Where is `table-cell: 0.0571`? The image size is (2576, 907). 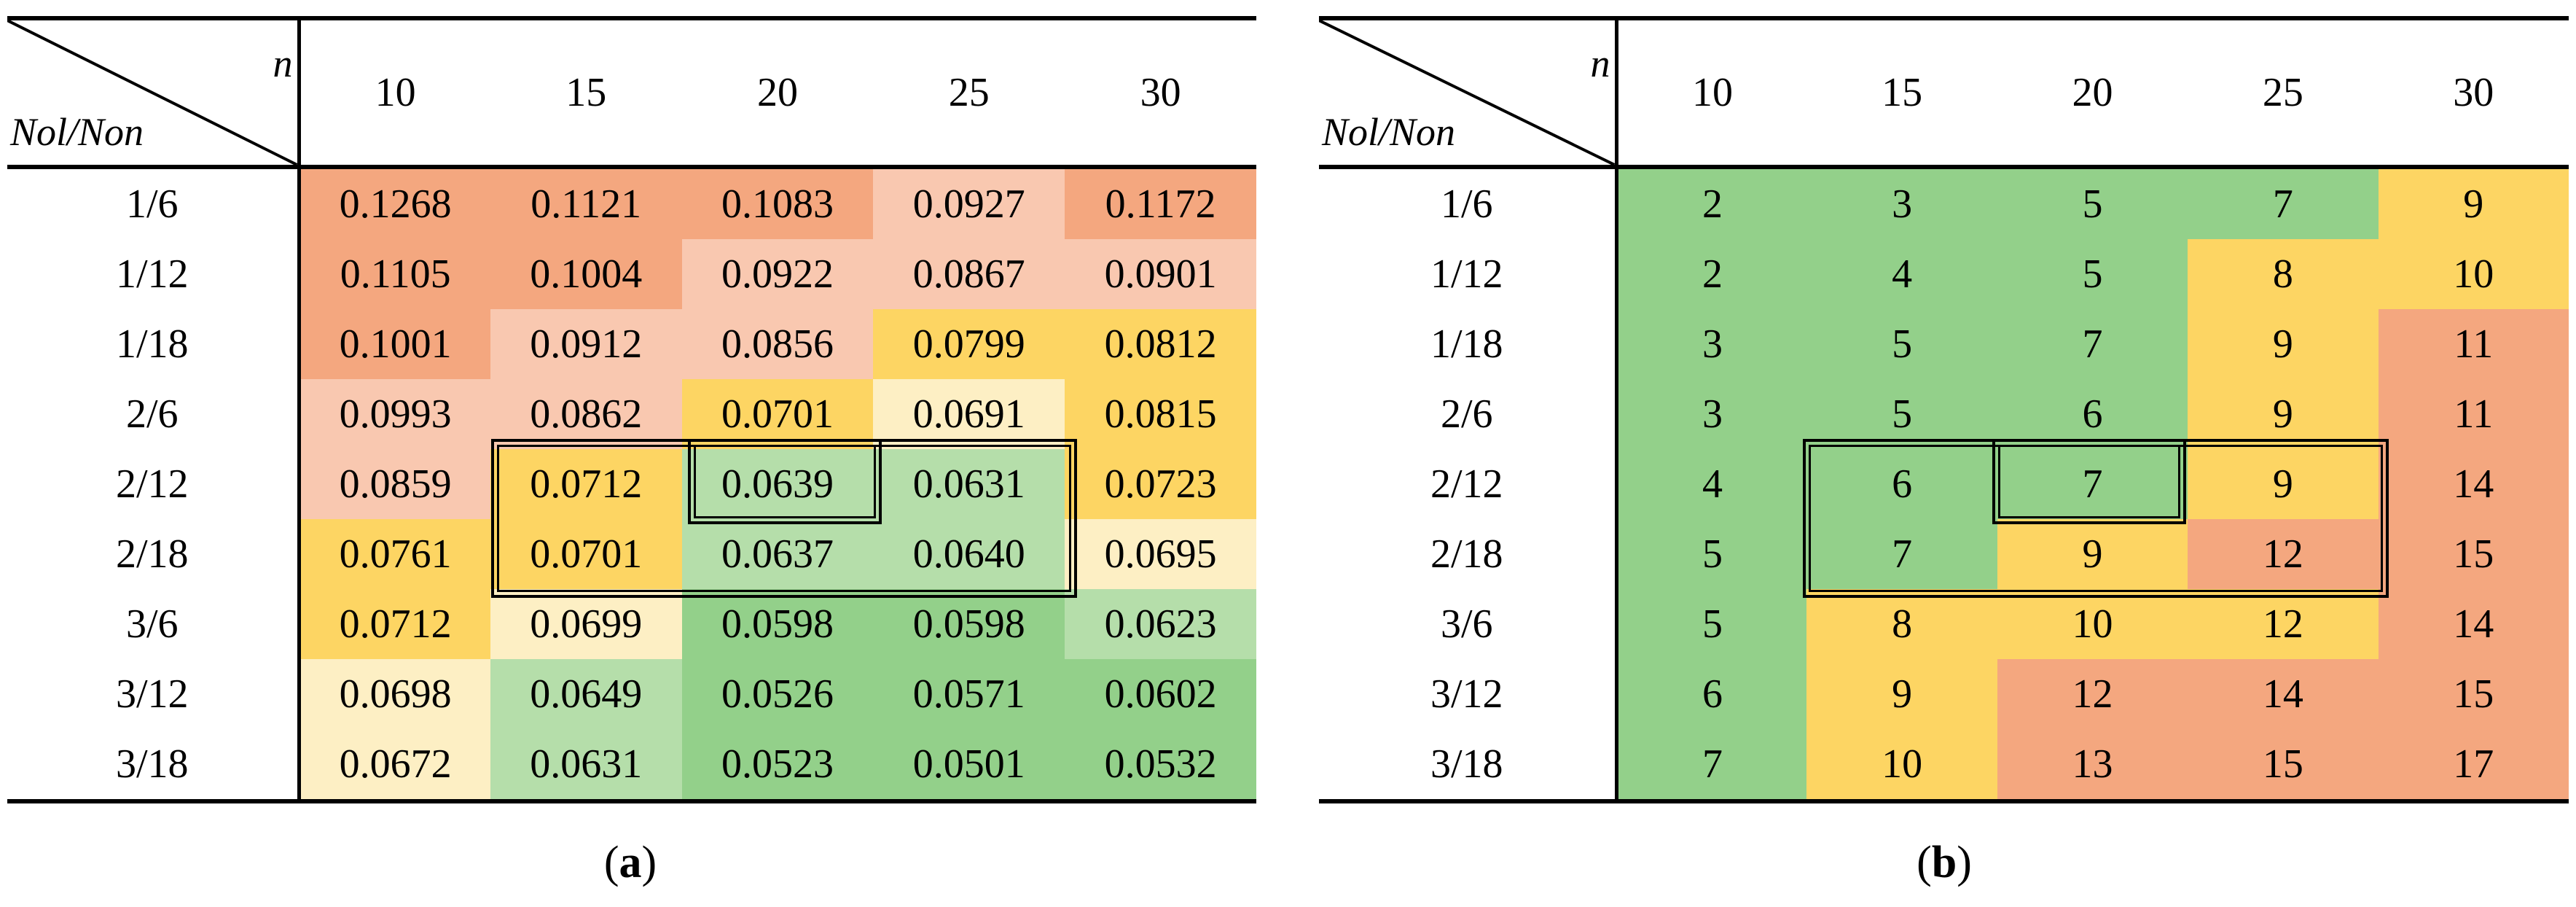
table-cell: 0.0571 is located at coordinates (969, 694).